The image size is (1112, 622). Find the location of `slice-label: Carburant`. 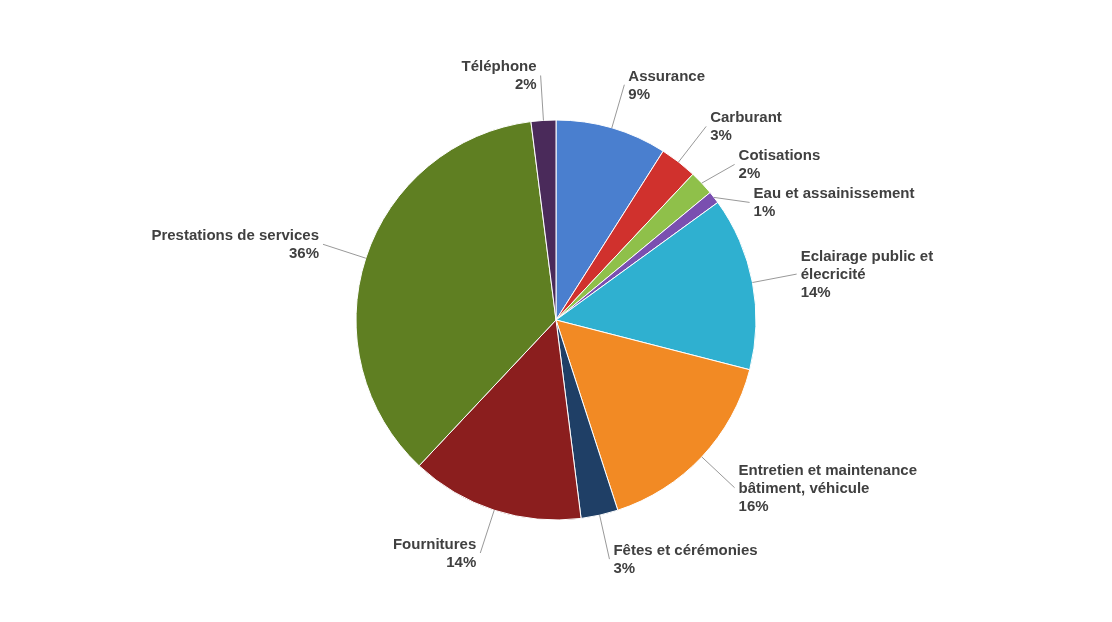

slice-label: Carburant is located at coordinates (746, 117).